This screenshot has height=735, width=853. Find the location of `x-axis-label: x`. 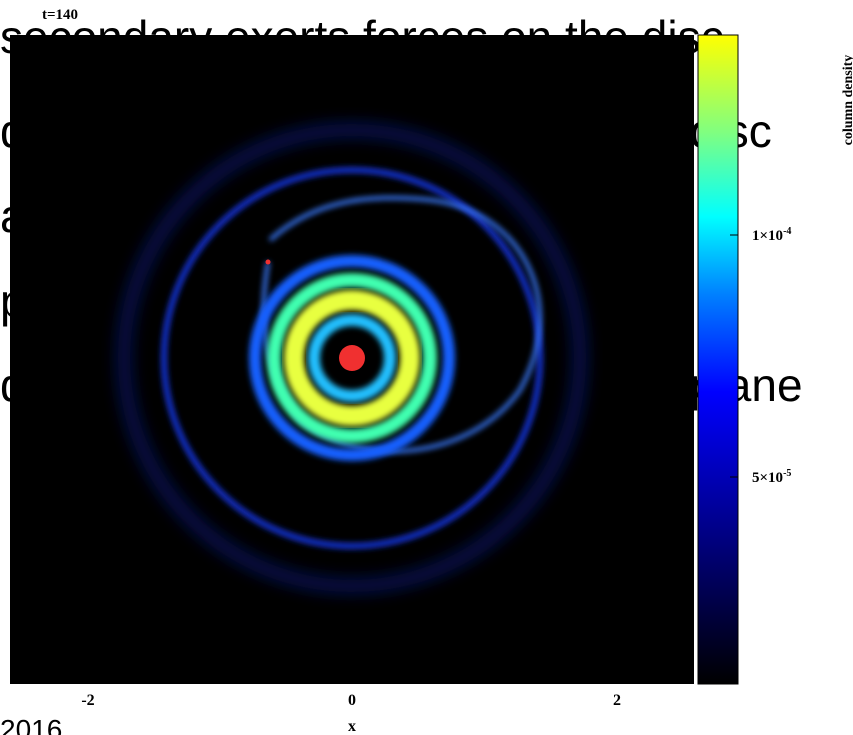

x-axis-label: x is located at coordinates (352, 726).